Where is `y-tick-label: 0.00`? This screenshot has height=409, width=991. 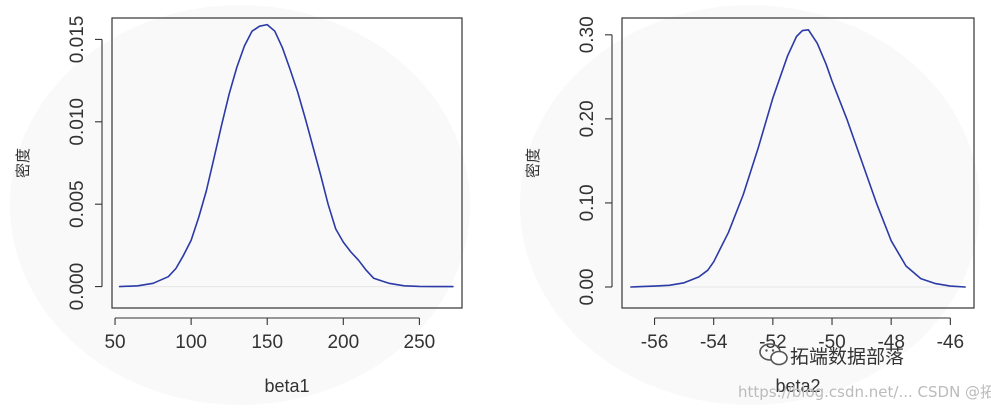 y-tick-label: 0.00 is located at coordinates (587, 286).